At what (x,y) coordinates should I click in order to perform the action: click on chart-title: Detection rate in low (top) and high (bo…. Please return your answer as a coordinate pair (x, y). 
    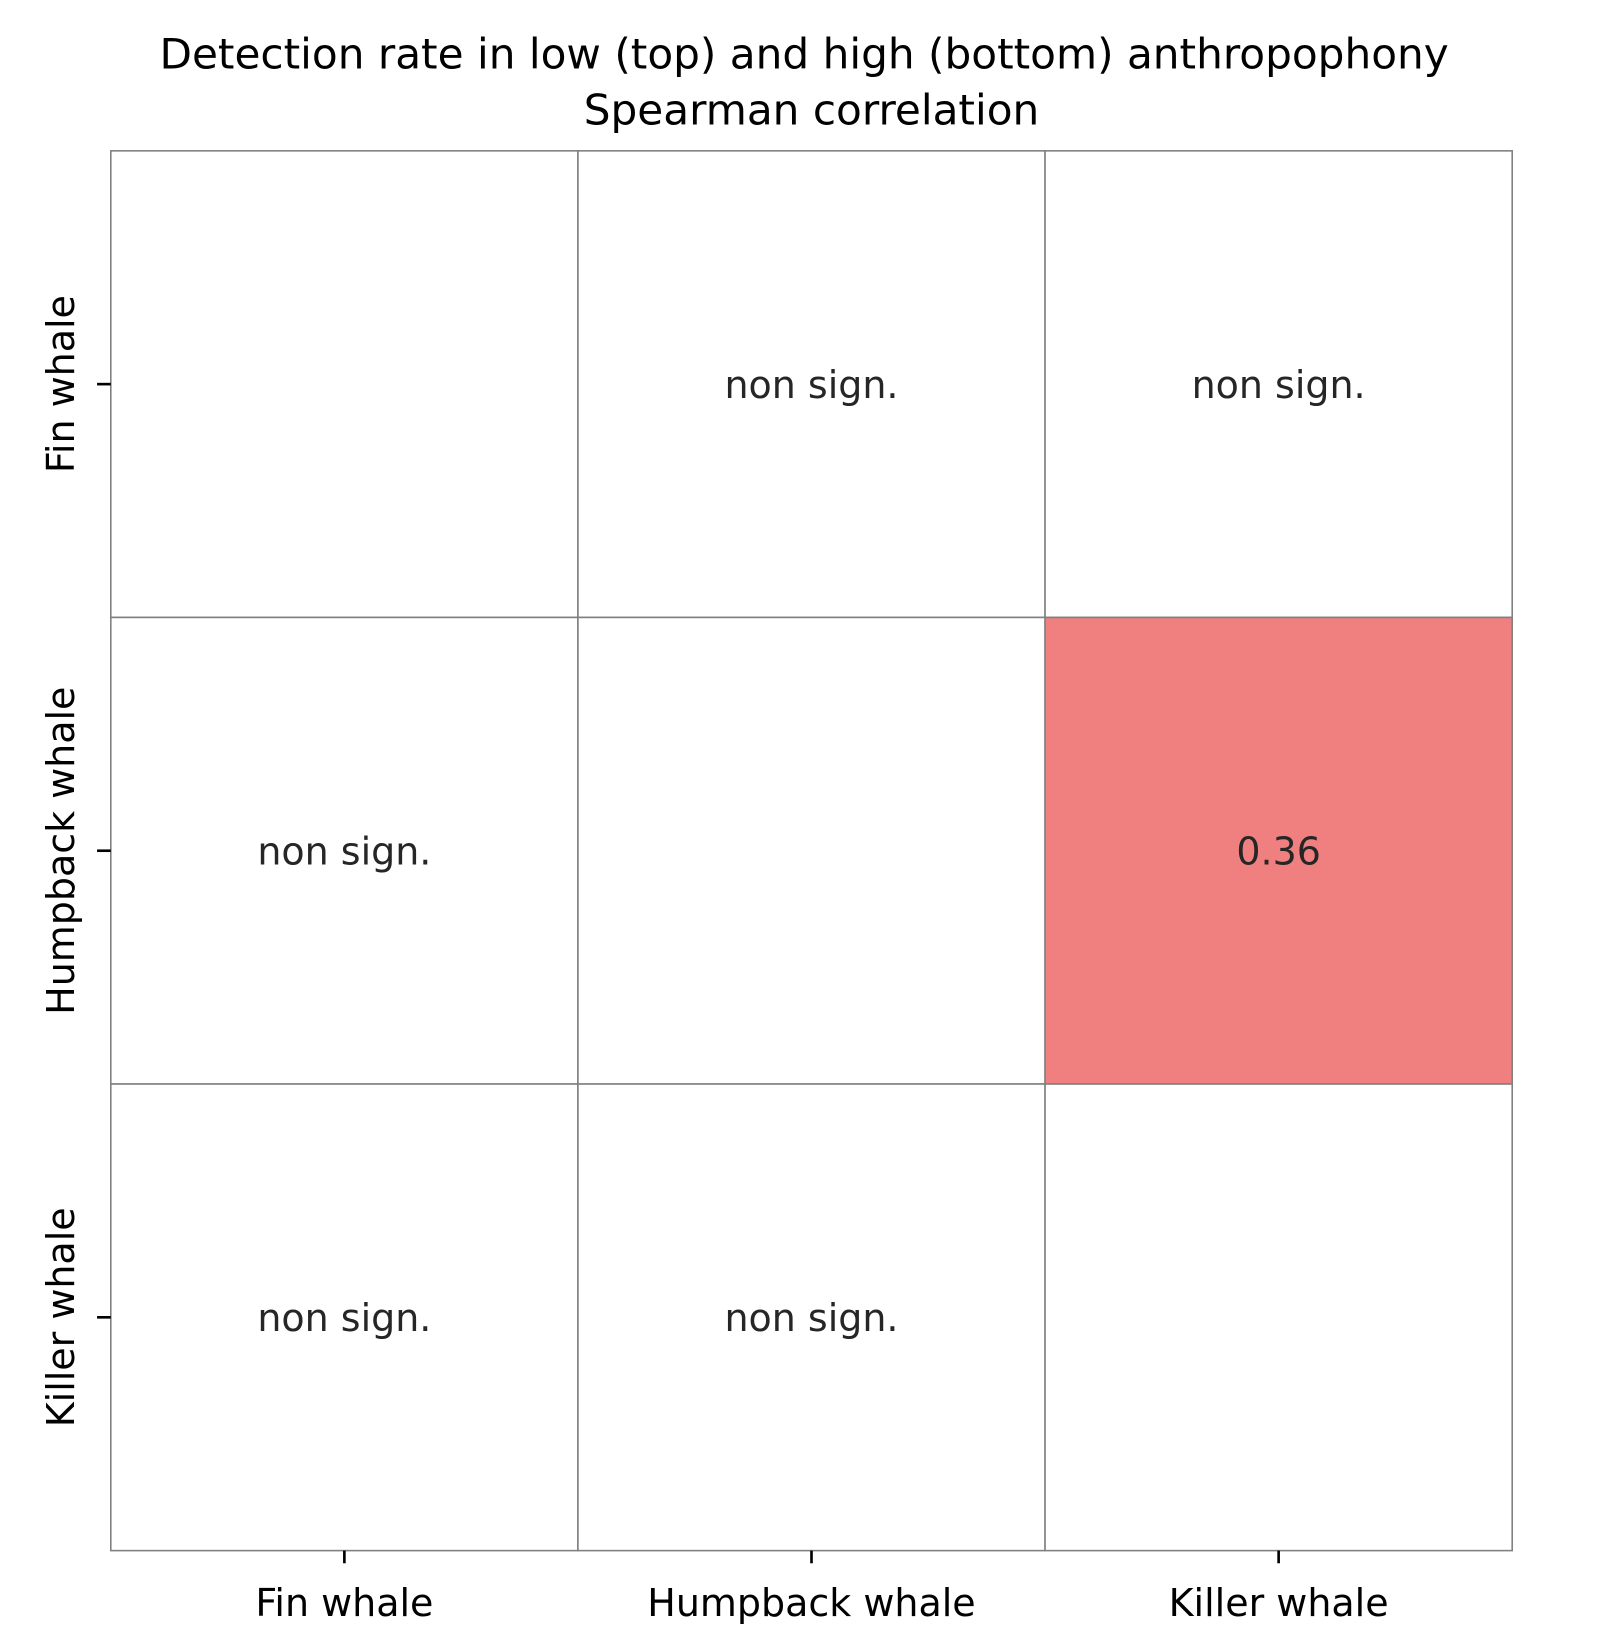
    Looking at the image, I should click on (803, 54).